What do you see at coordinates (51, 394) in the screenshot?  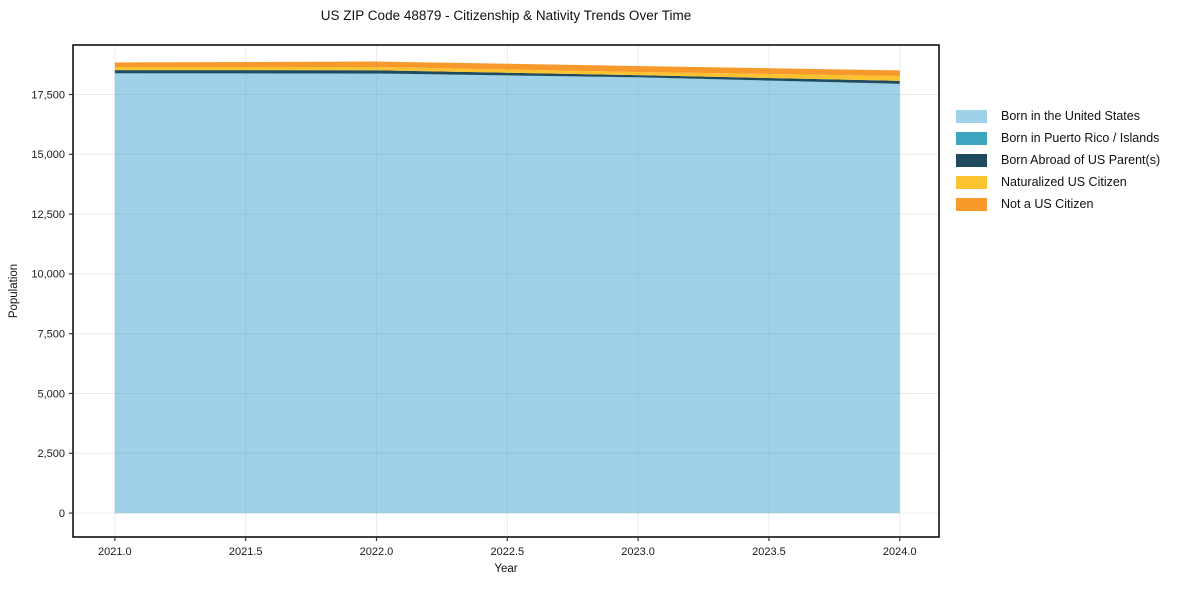 I see `y-tick-label: 5,000` at bounding box center [51, 394].